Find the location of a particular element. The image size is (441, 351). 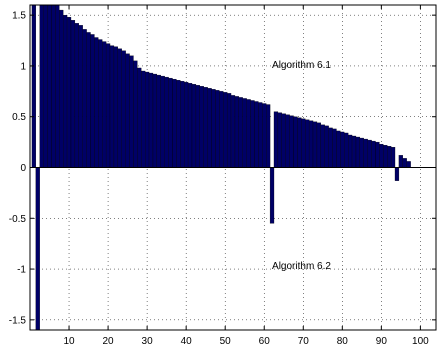

x-tick-label: 20 is located at coordinates (109, 341).